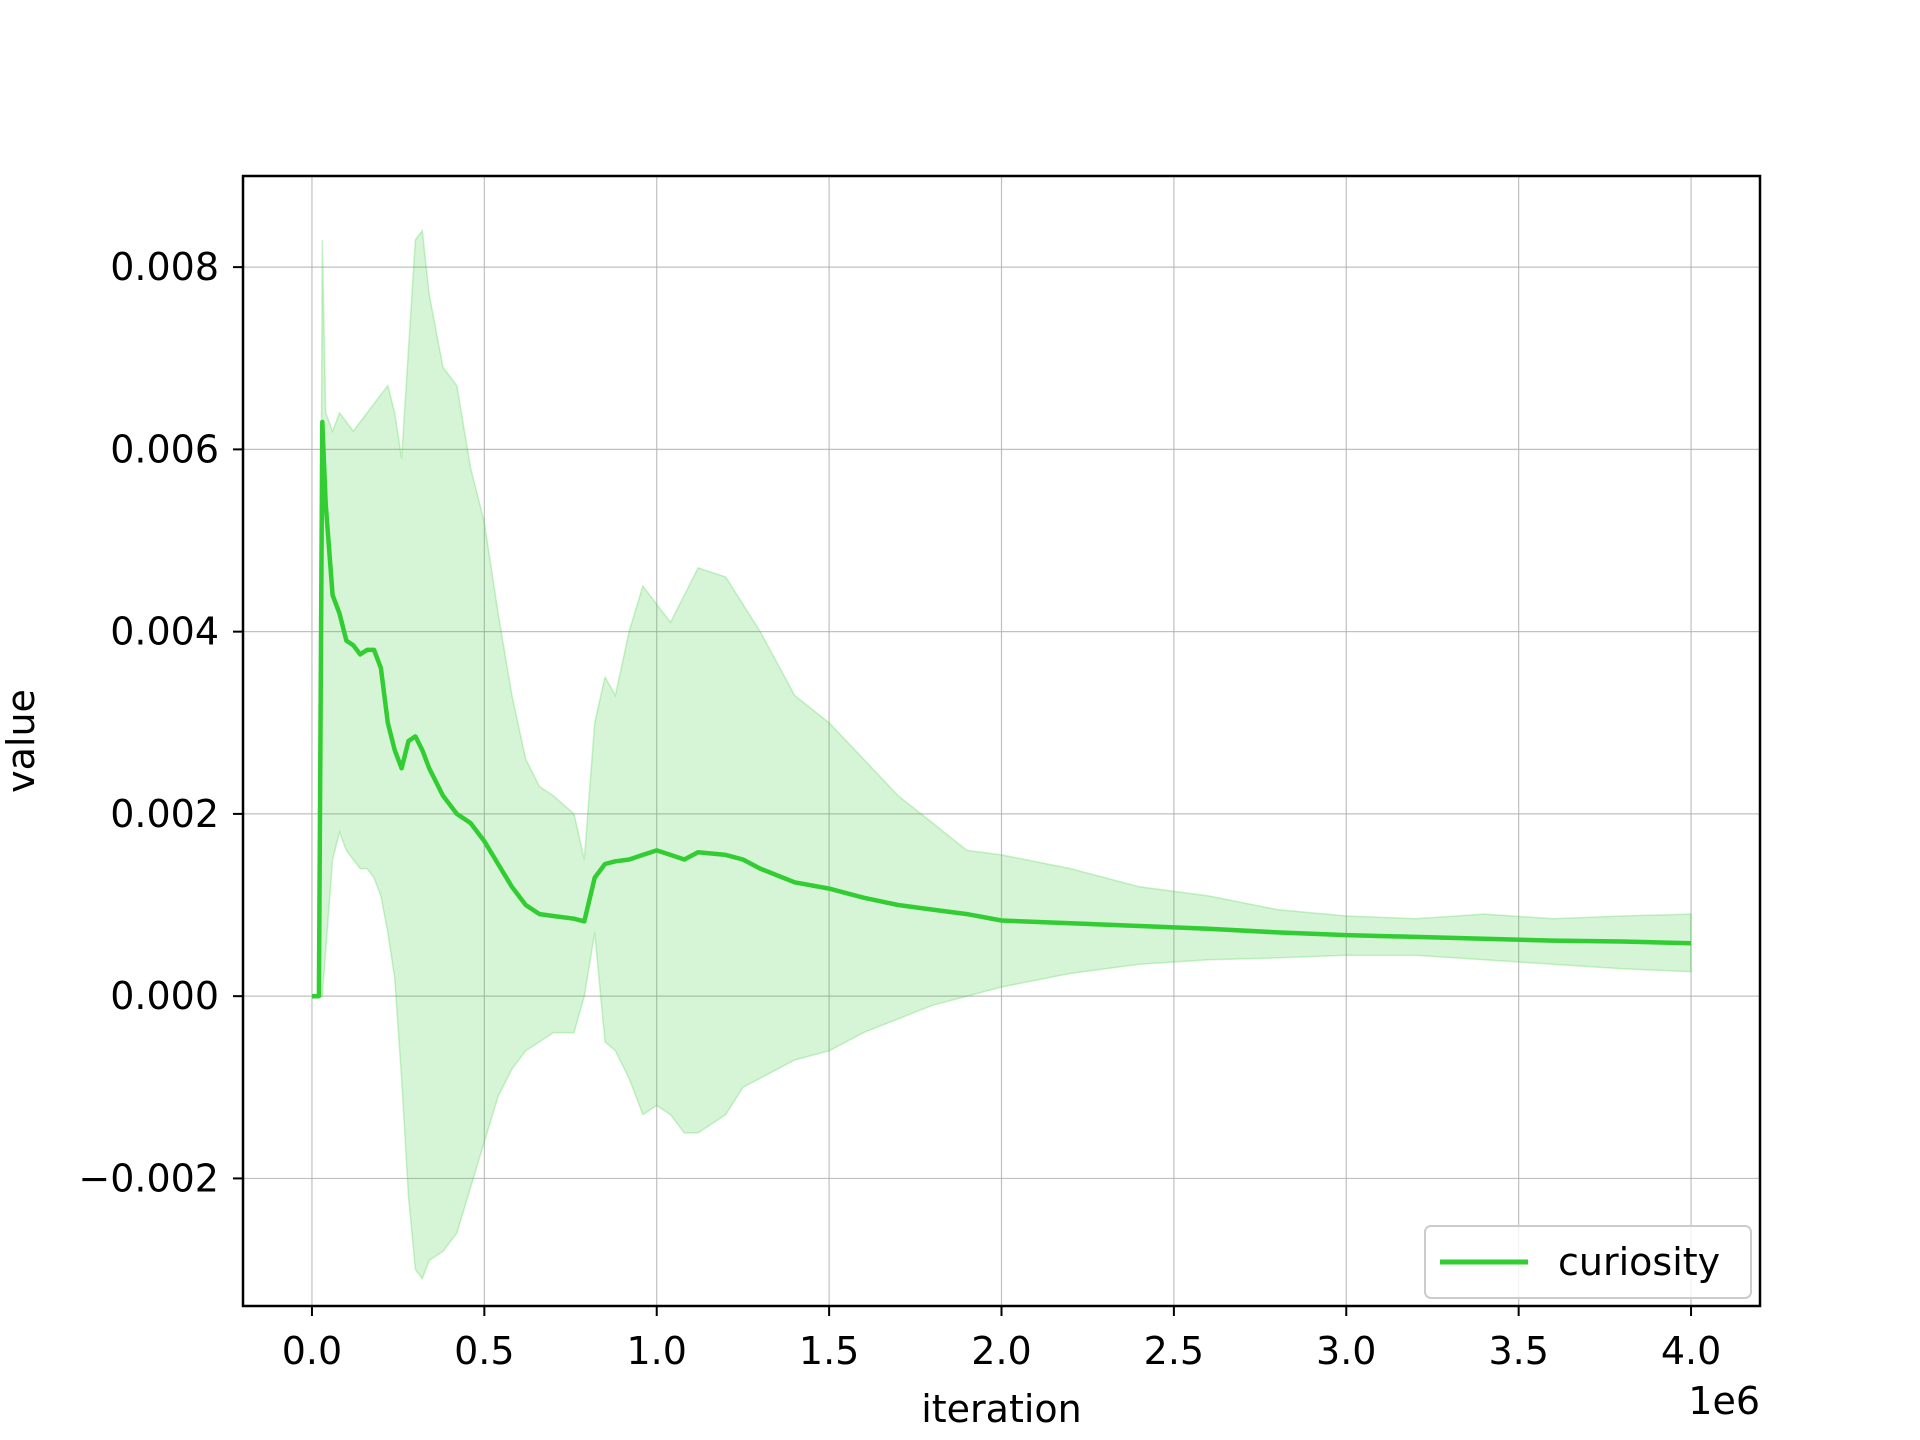 The height and width of the screenshot is (1440, 1920). What do you see at coordinates (164, 632) in the screenshot?
I see `y-tick-label: 0.004` at bounding box center [164, 632].